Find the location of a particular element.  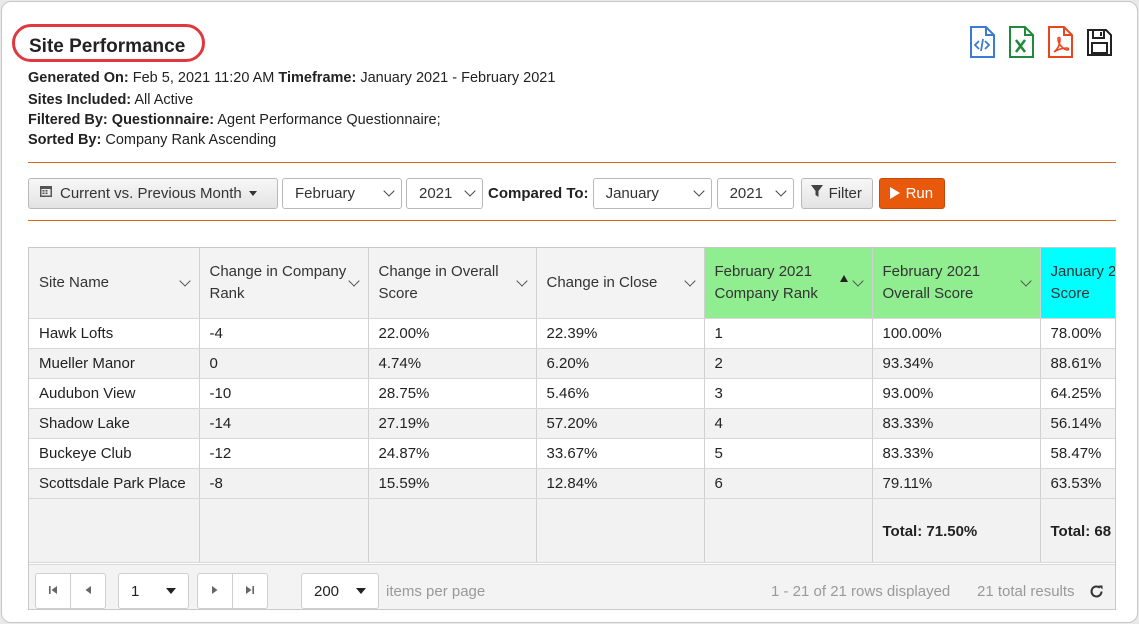

col-header-label: Site Name is located at coordinates (74, 282).